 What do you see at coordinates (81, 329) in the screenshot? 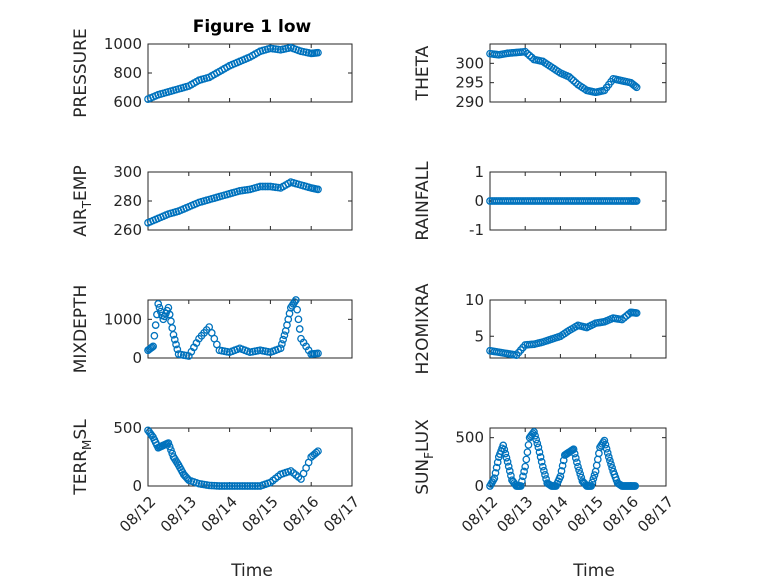
I see `y-axis-label: MIXDEPTH` at bounding box center [81, 329].